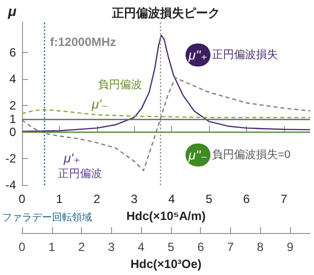 The width and height of the screenshot is (314, 275). I want to click on x-tick-label: 3, so click(134, 199).